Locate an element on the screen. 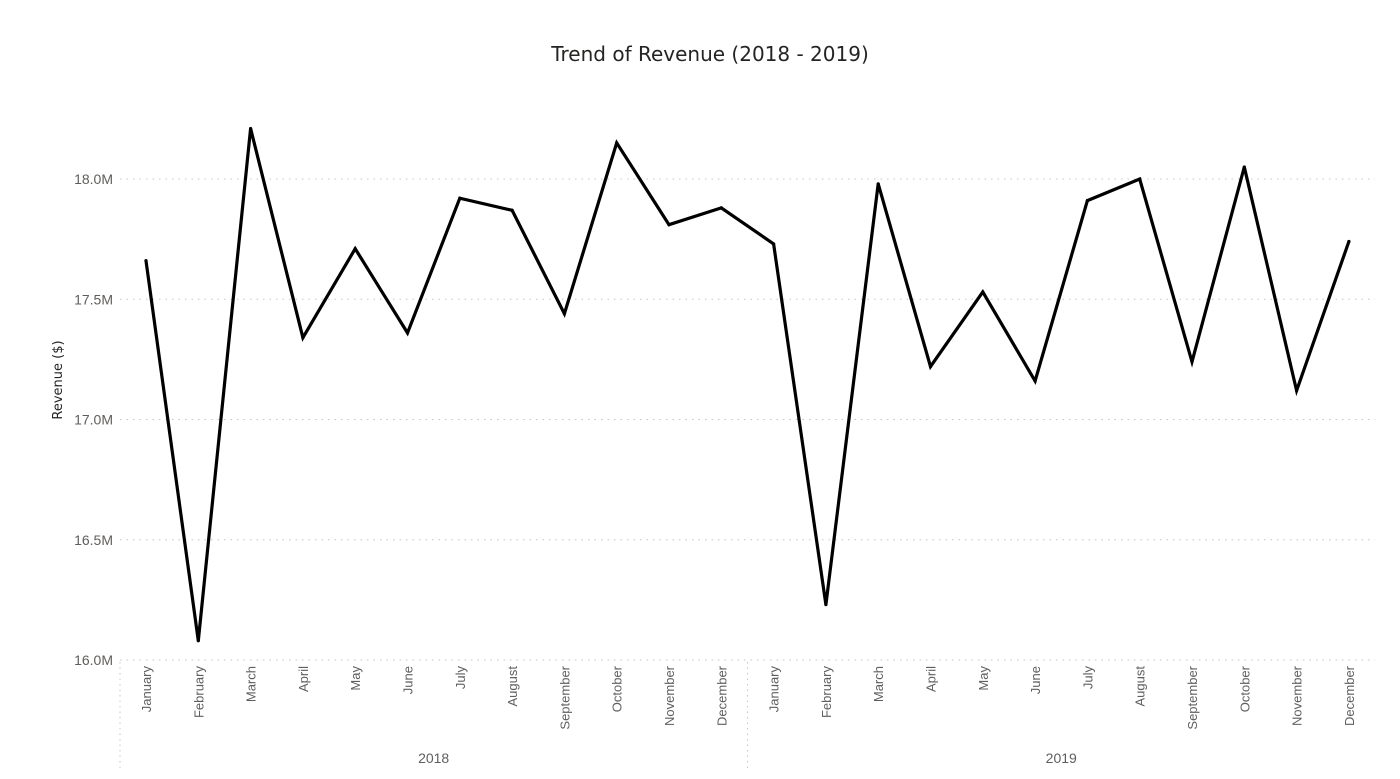 This screenshot has width=1400, height=779. y-axis-ticks: 16.0M 16.5M 17.0M 17.5M 18.0M is located at coordinates (93, 419).